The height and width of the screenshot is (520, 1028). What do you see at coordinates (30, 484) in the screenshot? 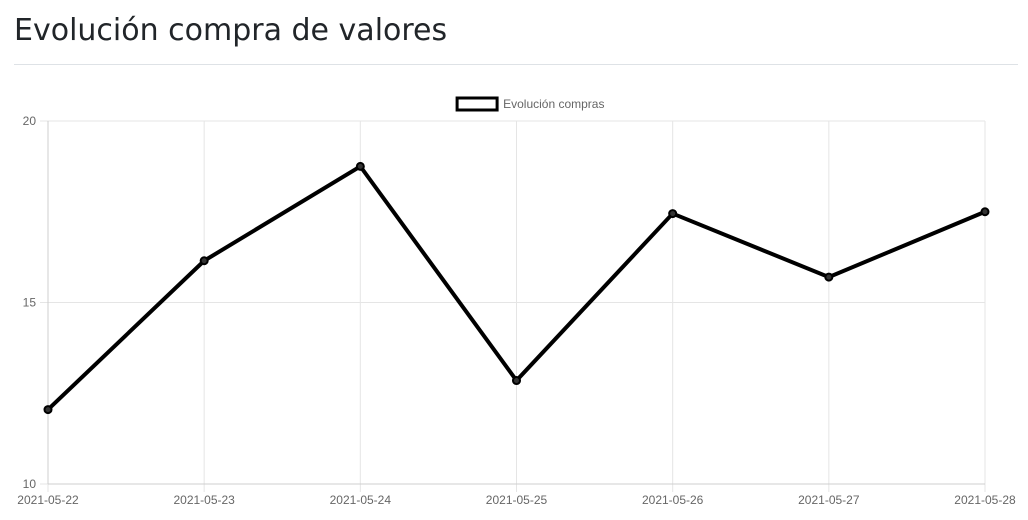
I see `y-tick-label: 10` at bounding box center [30, 484].